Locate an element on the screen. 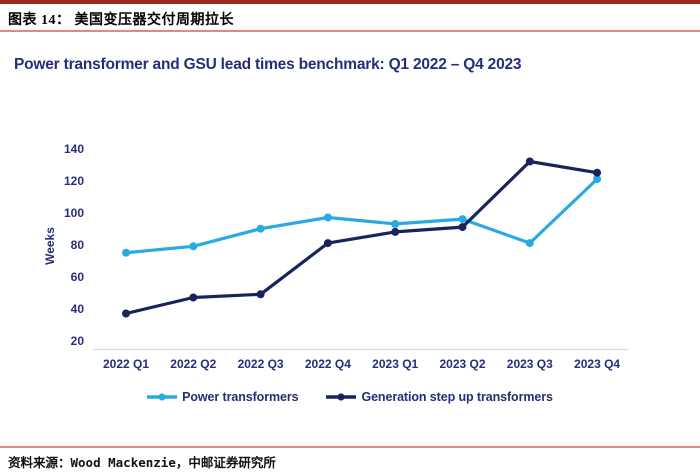 This screenshot has width=700, height=475. y-tick-label: 100 is located at coordinates (74, 213).